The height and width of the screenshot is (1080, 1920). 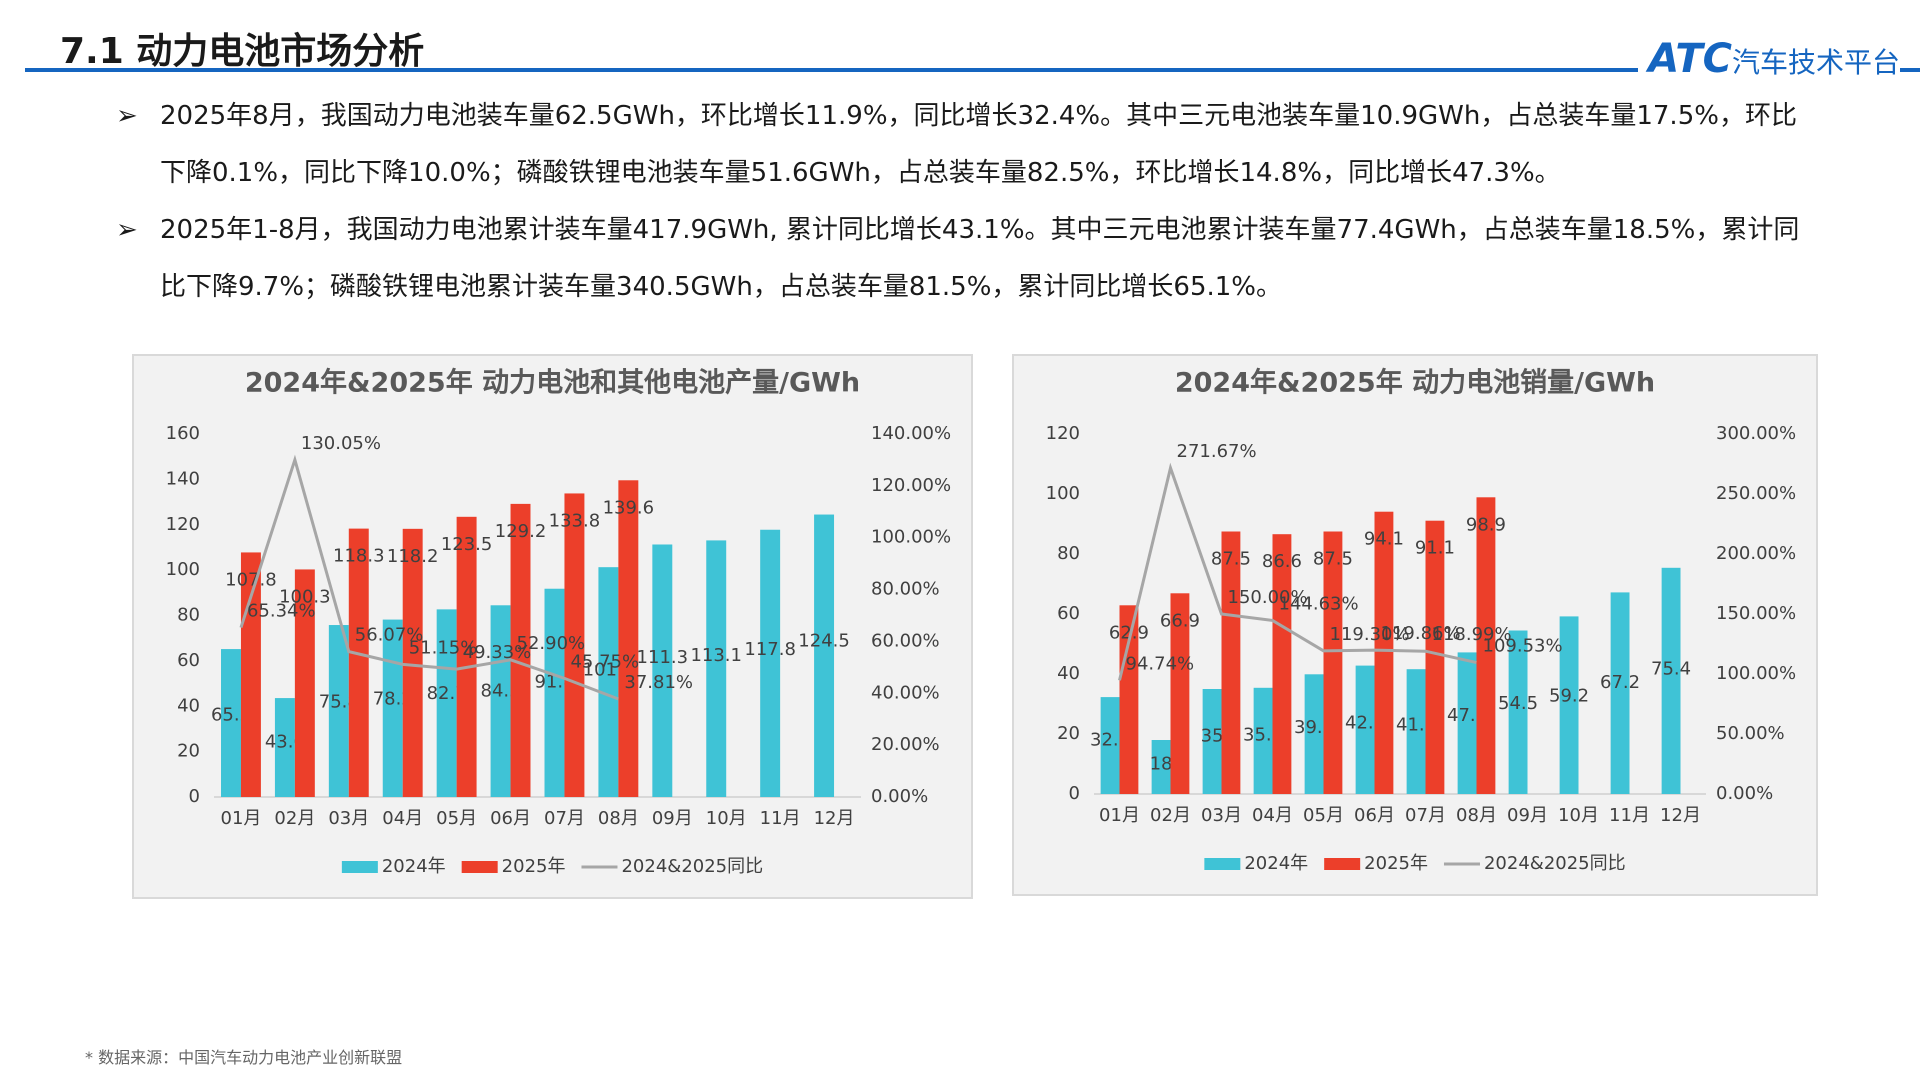 What do you see at coordinates (1756, 553) in the screenshot?
I see `y2-tick-label: 200.00%` at bounding box center [1756, 553].